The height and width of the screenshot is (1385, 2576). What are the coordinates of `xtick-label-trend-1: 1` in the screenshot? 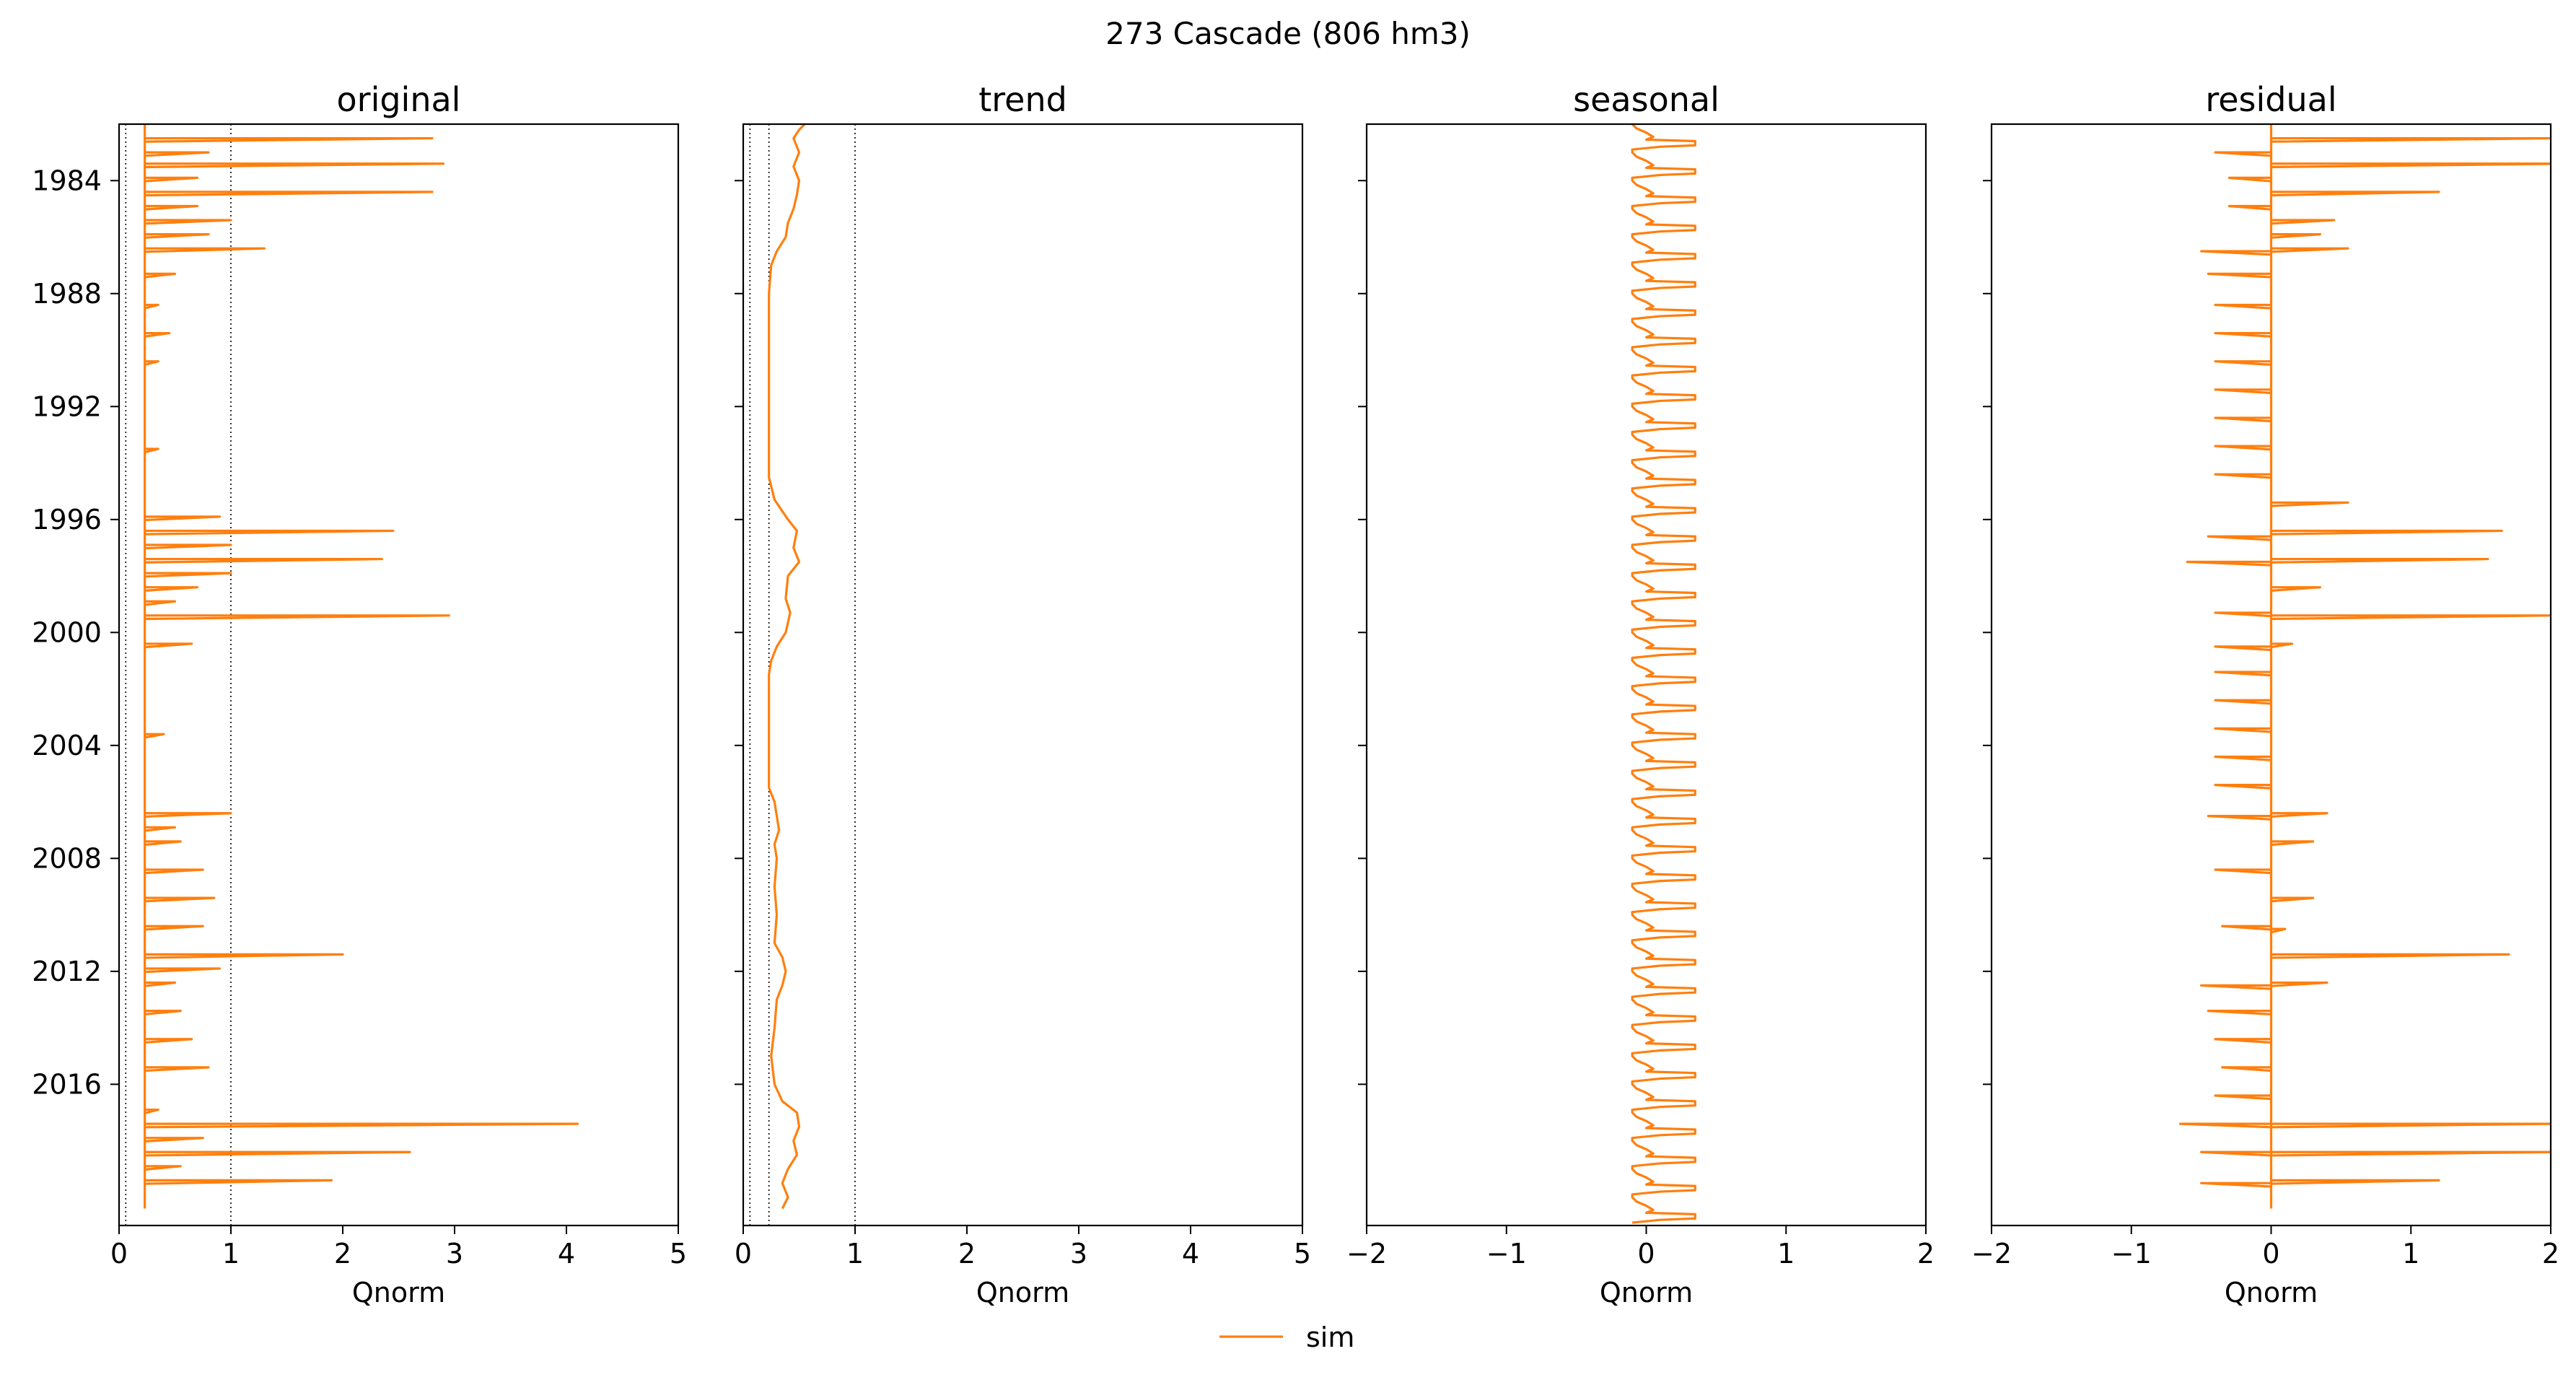 It's located at (855, 1254).